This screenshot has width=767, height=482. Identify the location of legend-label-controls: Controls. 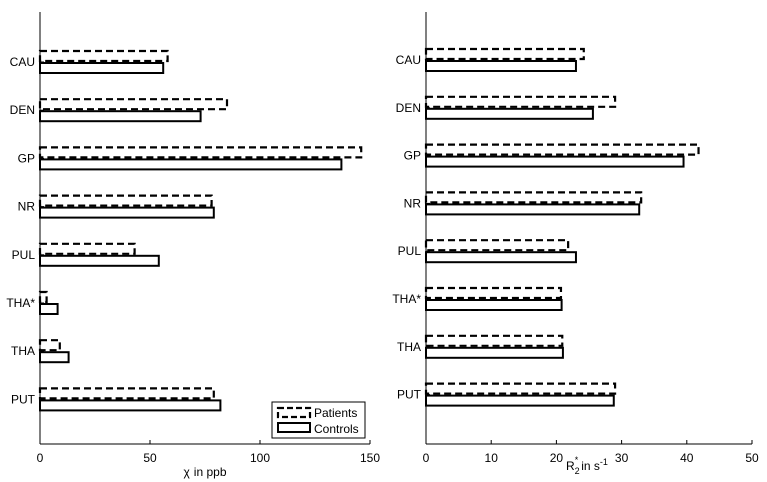
(336, 429).